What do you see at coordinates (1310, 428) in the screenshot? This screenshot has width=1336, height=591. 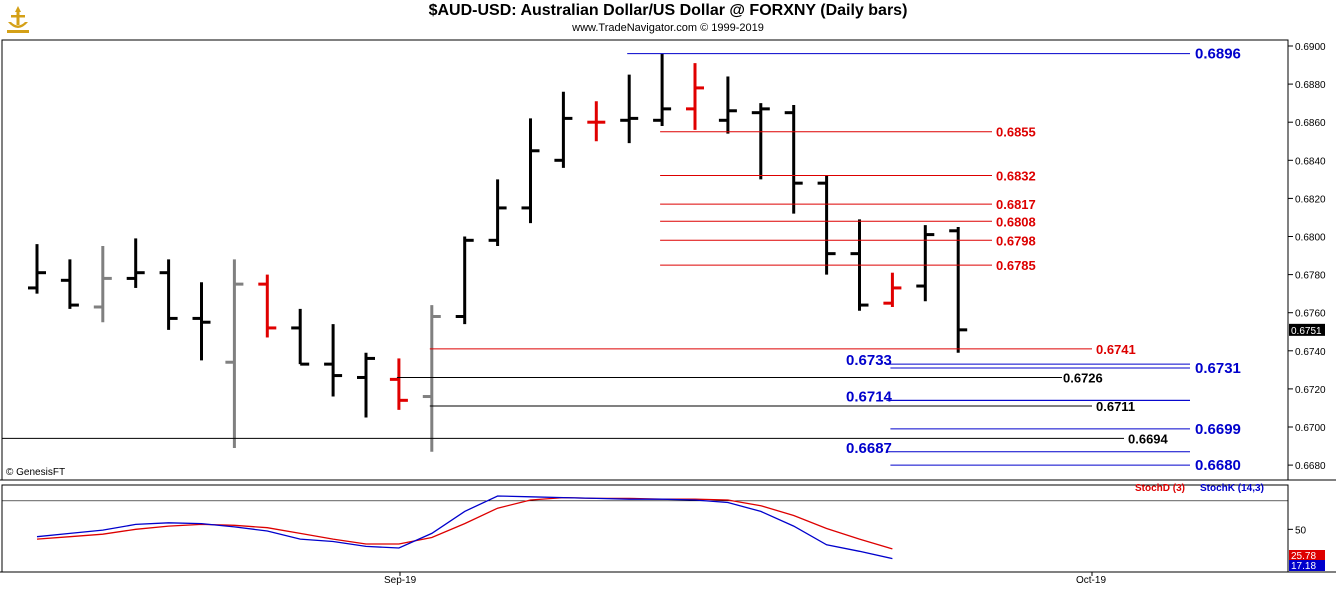 I see `y-tick-label: 0.6700` at bounding box center [1310, 428].